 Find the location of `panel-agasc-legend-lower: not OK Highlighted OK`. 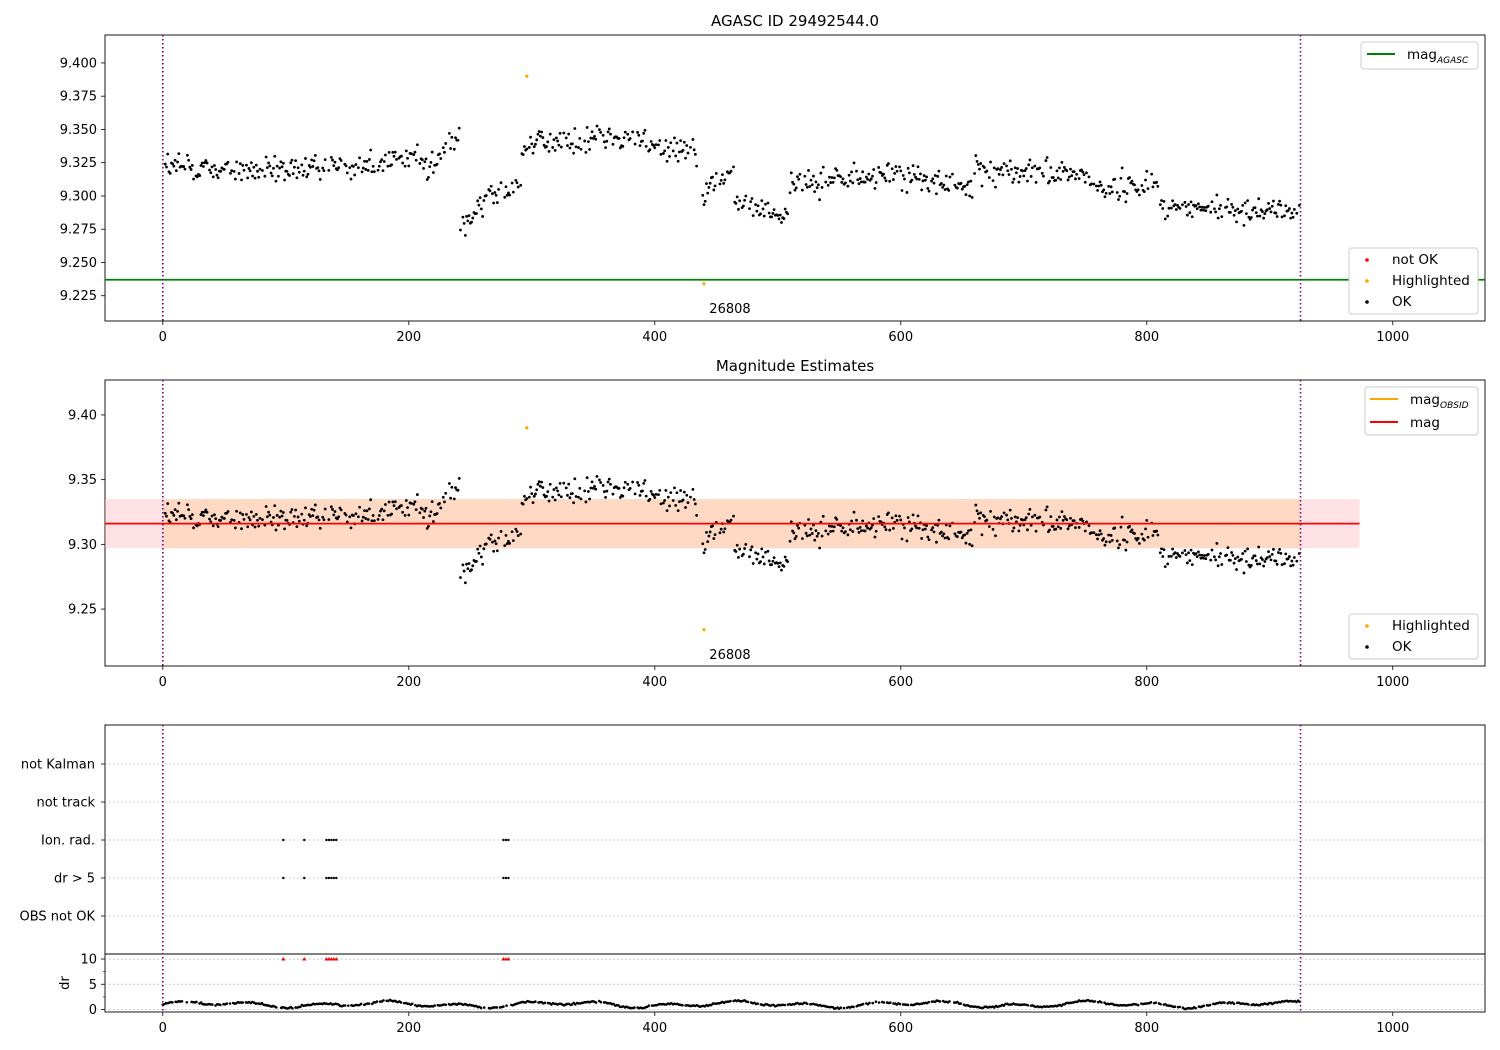

panel-agasc-legend-lower: not OK Highlighted OK is located at coordinates (1413, 281).